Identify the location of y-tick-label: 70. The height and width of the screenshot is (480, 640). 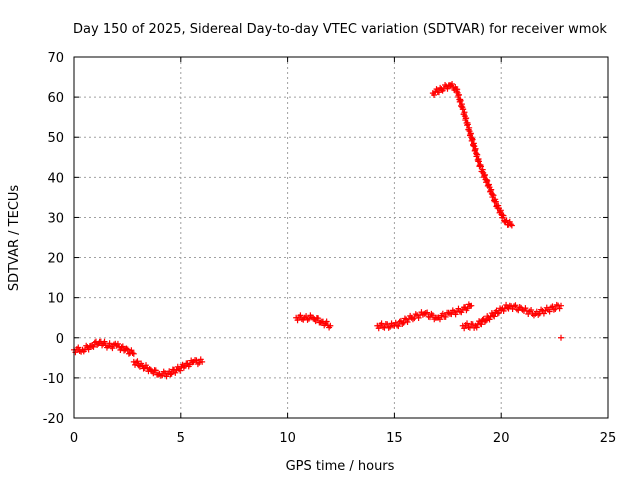
(55, 58).